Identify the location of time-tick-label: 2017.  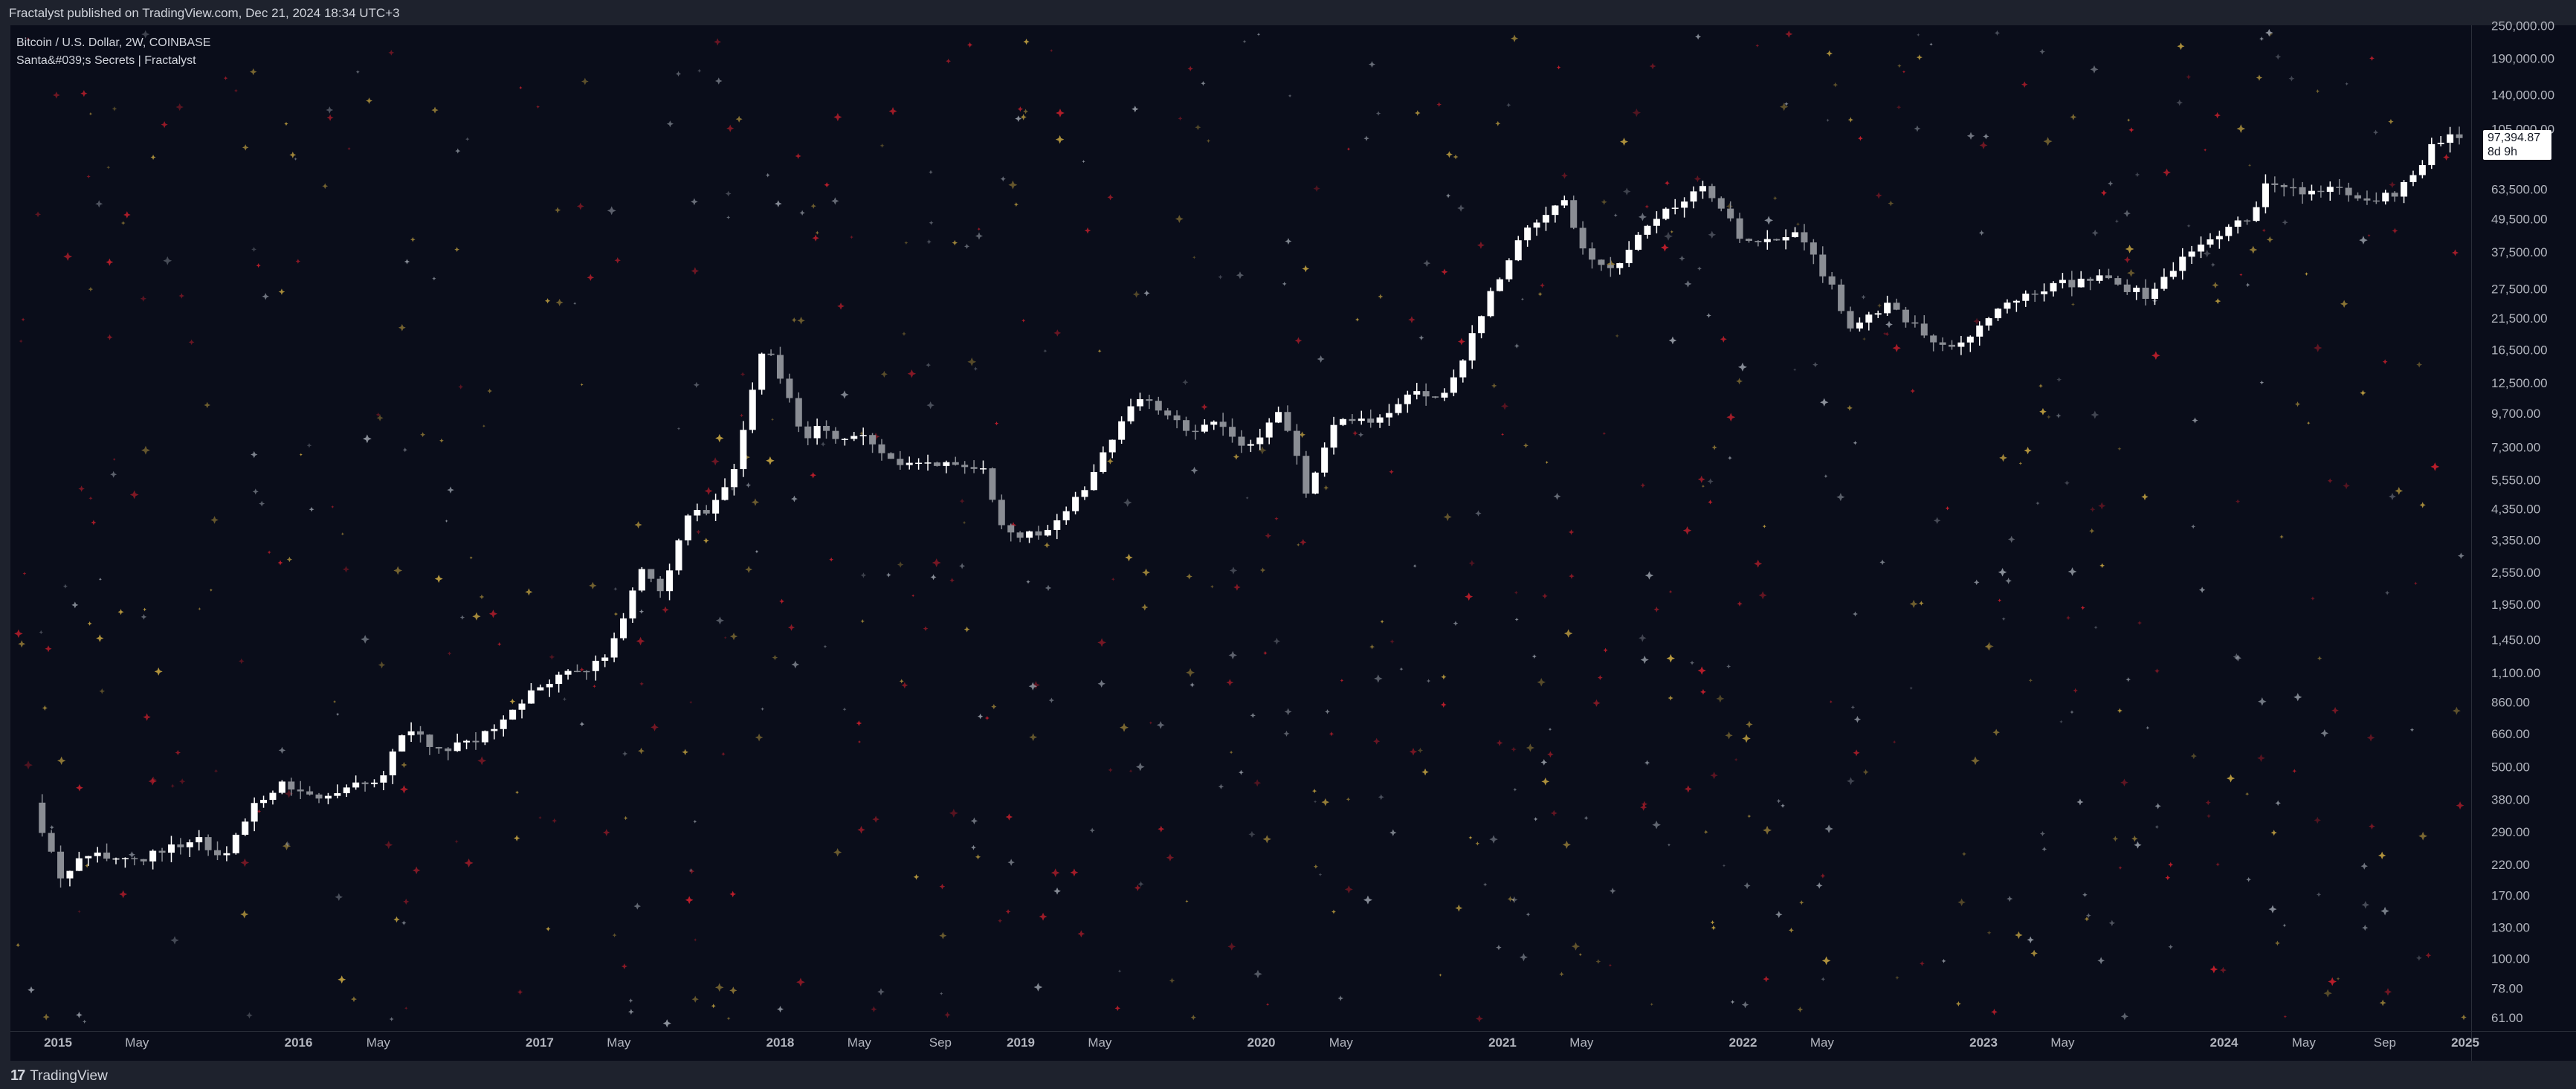
(540, 1042).